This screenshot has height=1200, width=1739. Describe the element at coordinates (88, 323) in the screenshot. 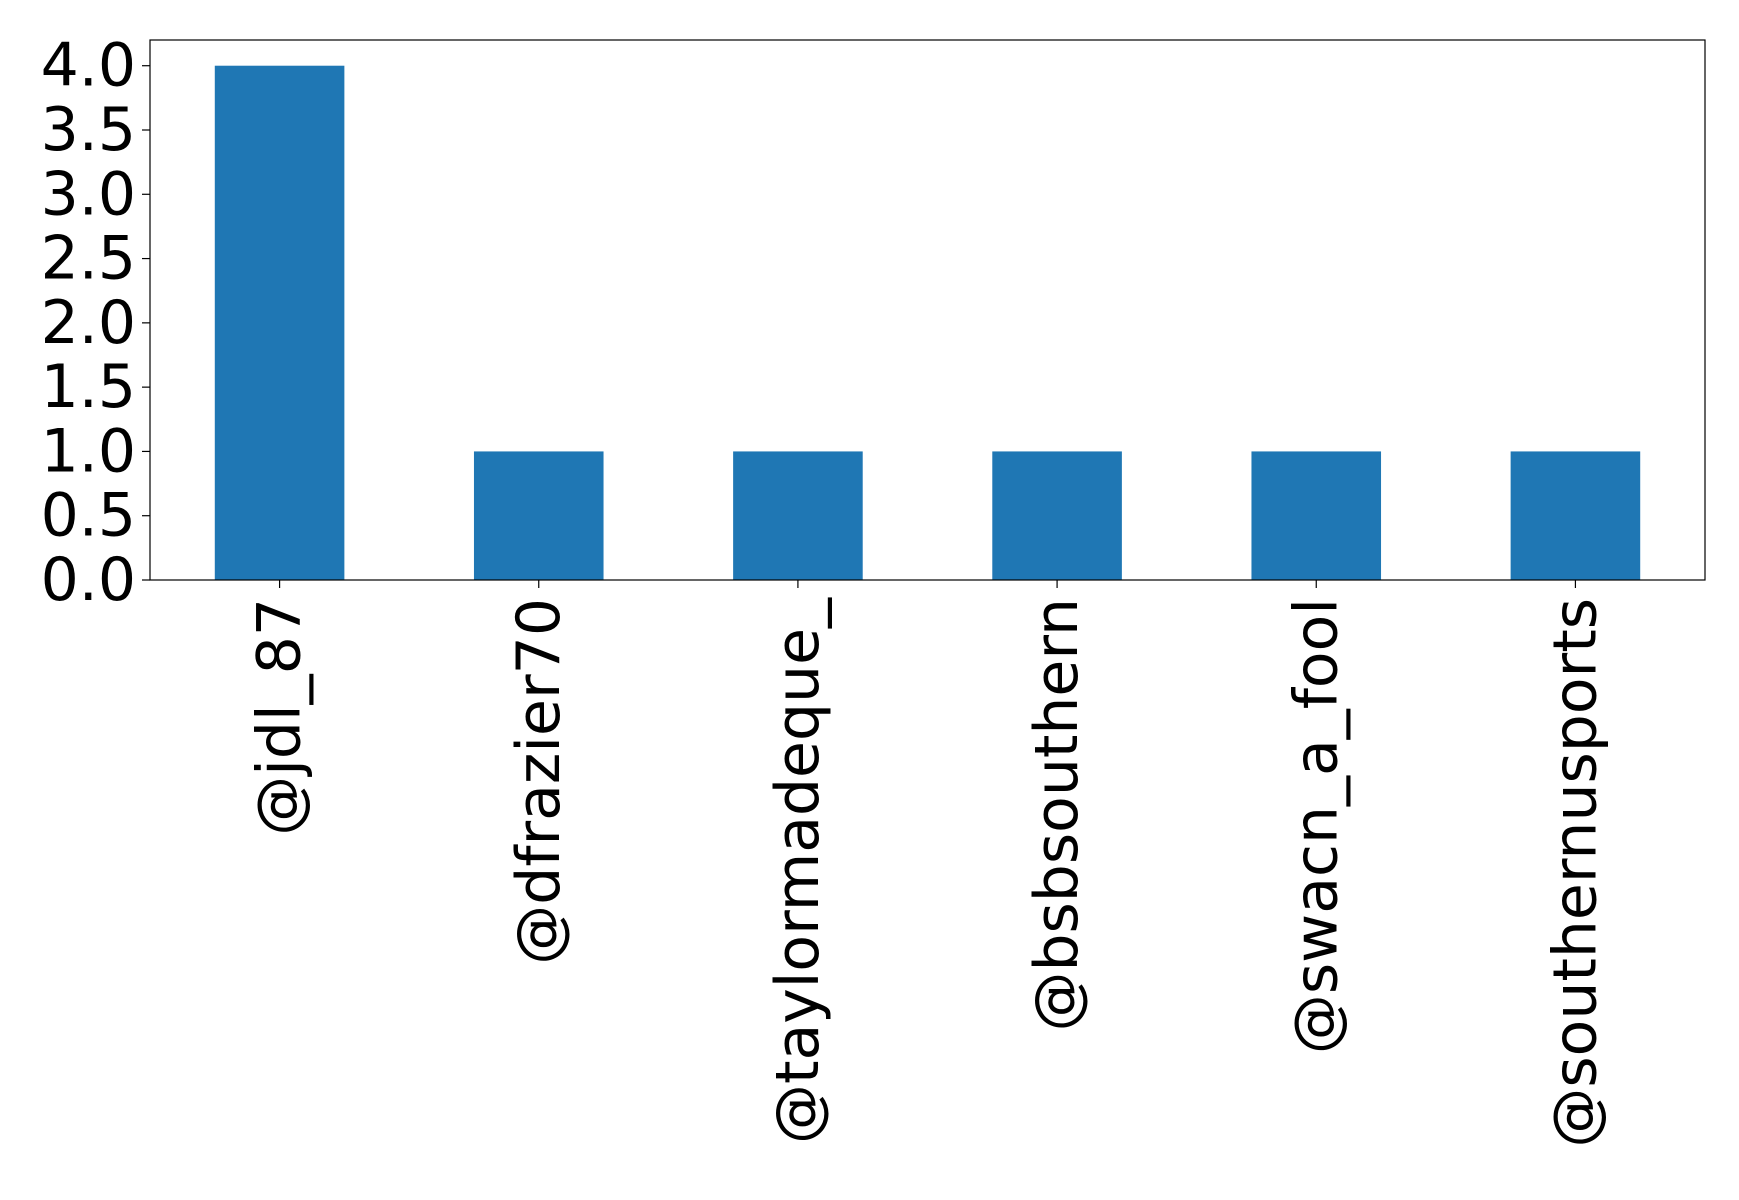

I see `y-tick-label-4: 2.0` at that location.